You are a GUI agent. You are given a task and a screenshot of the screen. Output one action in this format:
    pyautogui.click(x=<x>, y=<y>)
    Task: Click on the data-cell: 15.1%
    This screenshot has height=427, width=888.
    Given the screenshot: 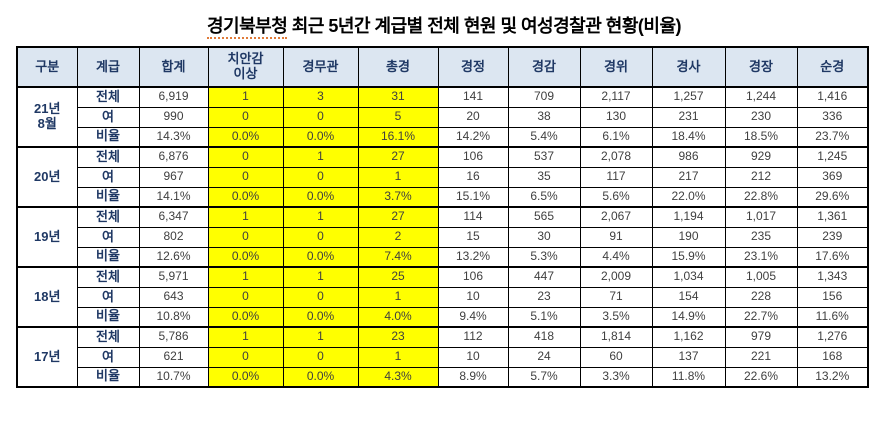 What is the action you would take?
    pyautogui.click(x=473, y=197)
    